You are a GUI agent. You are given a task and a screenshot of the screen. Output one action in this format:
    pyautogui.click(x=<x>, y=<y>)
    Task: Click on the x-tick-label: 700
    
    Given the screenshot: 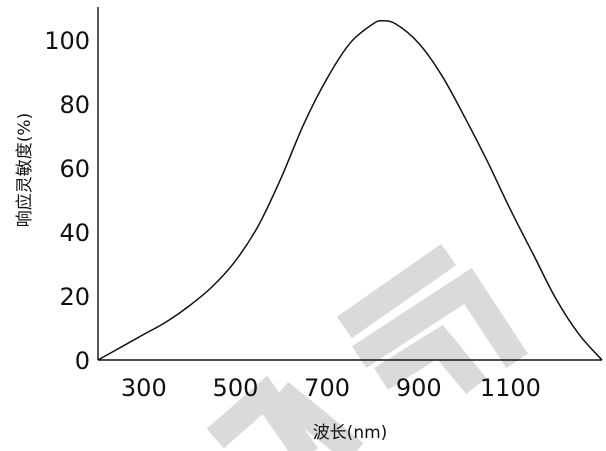 What is the action you would take?
    pyautogui.click(x=327, y=388)
    